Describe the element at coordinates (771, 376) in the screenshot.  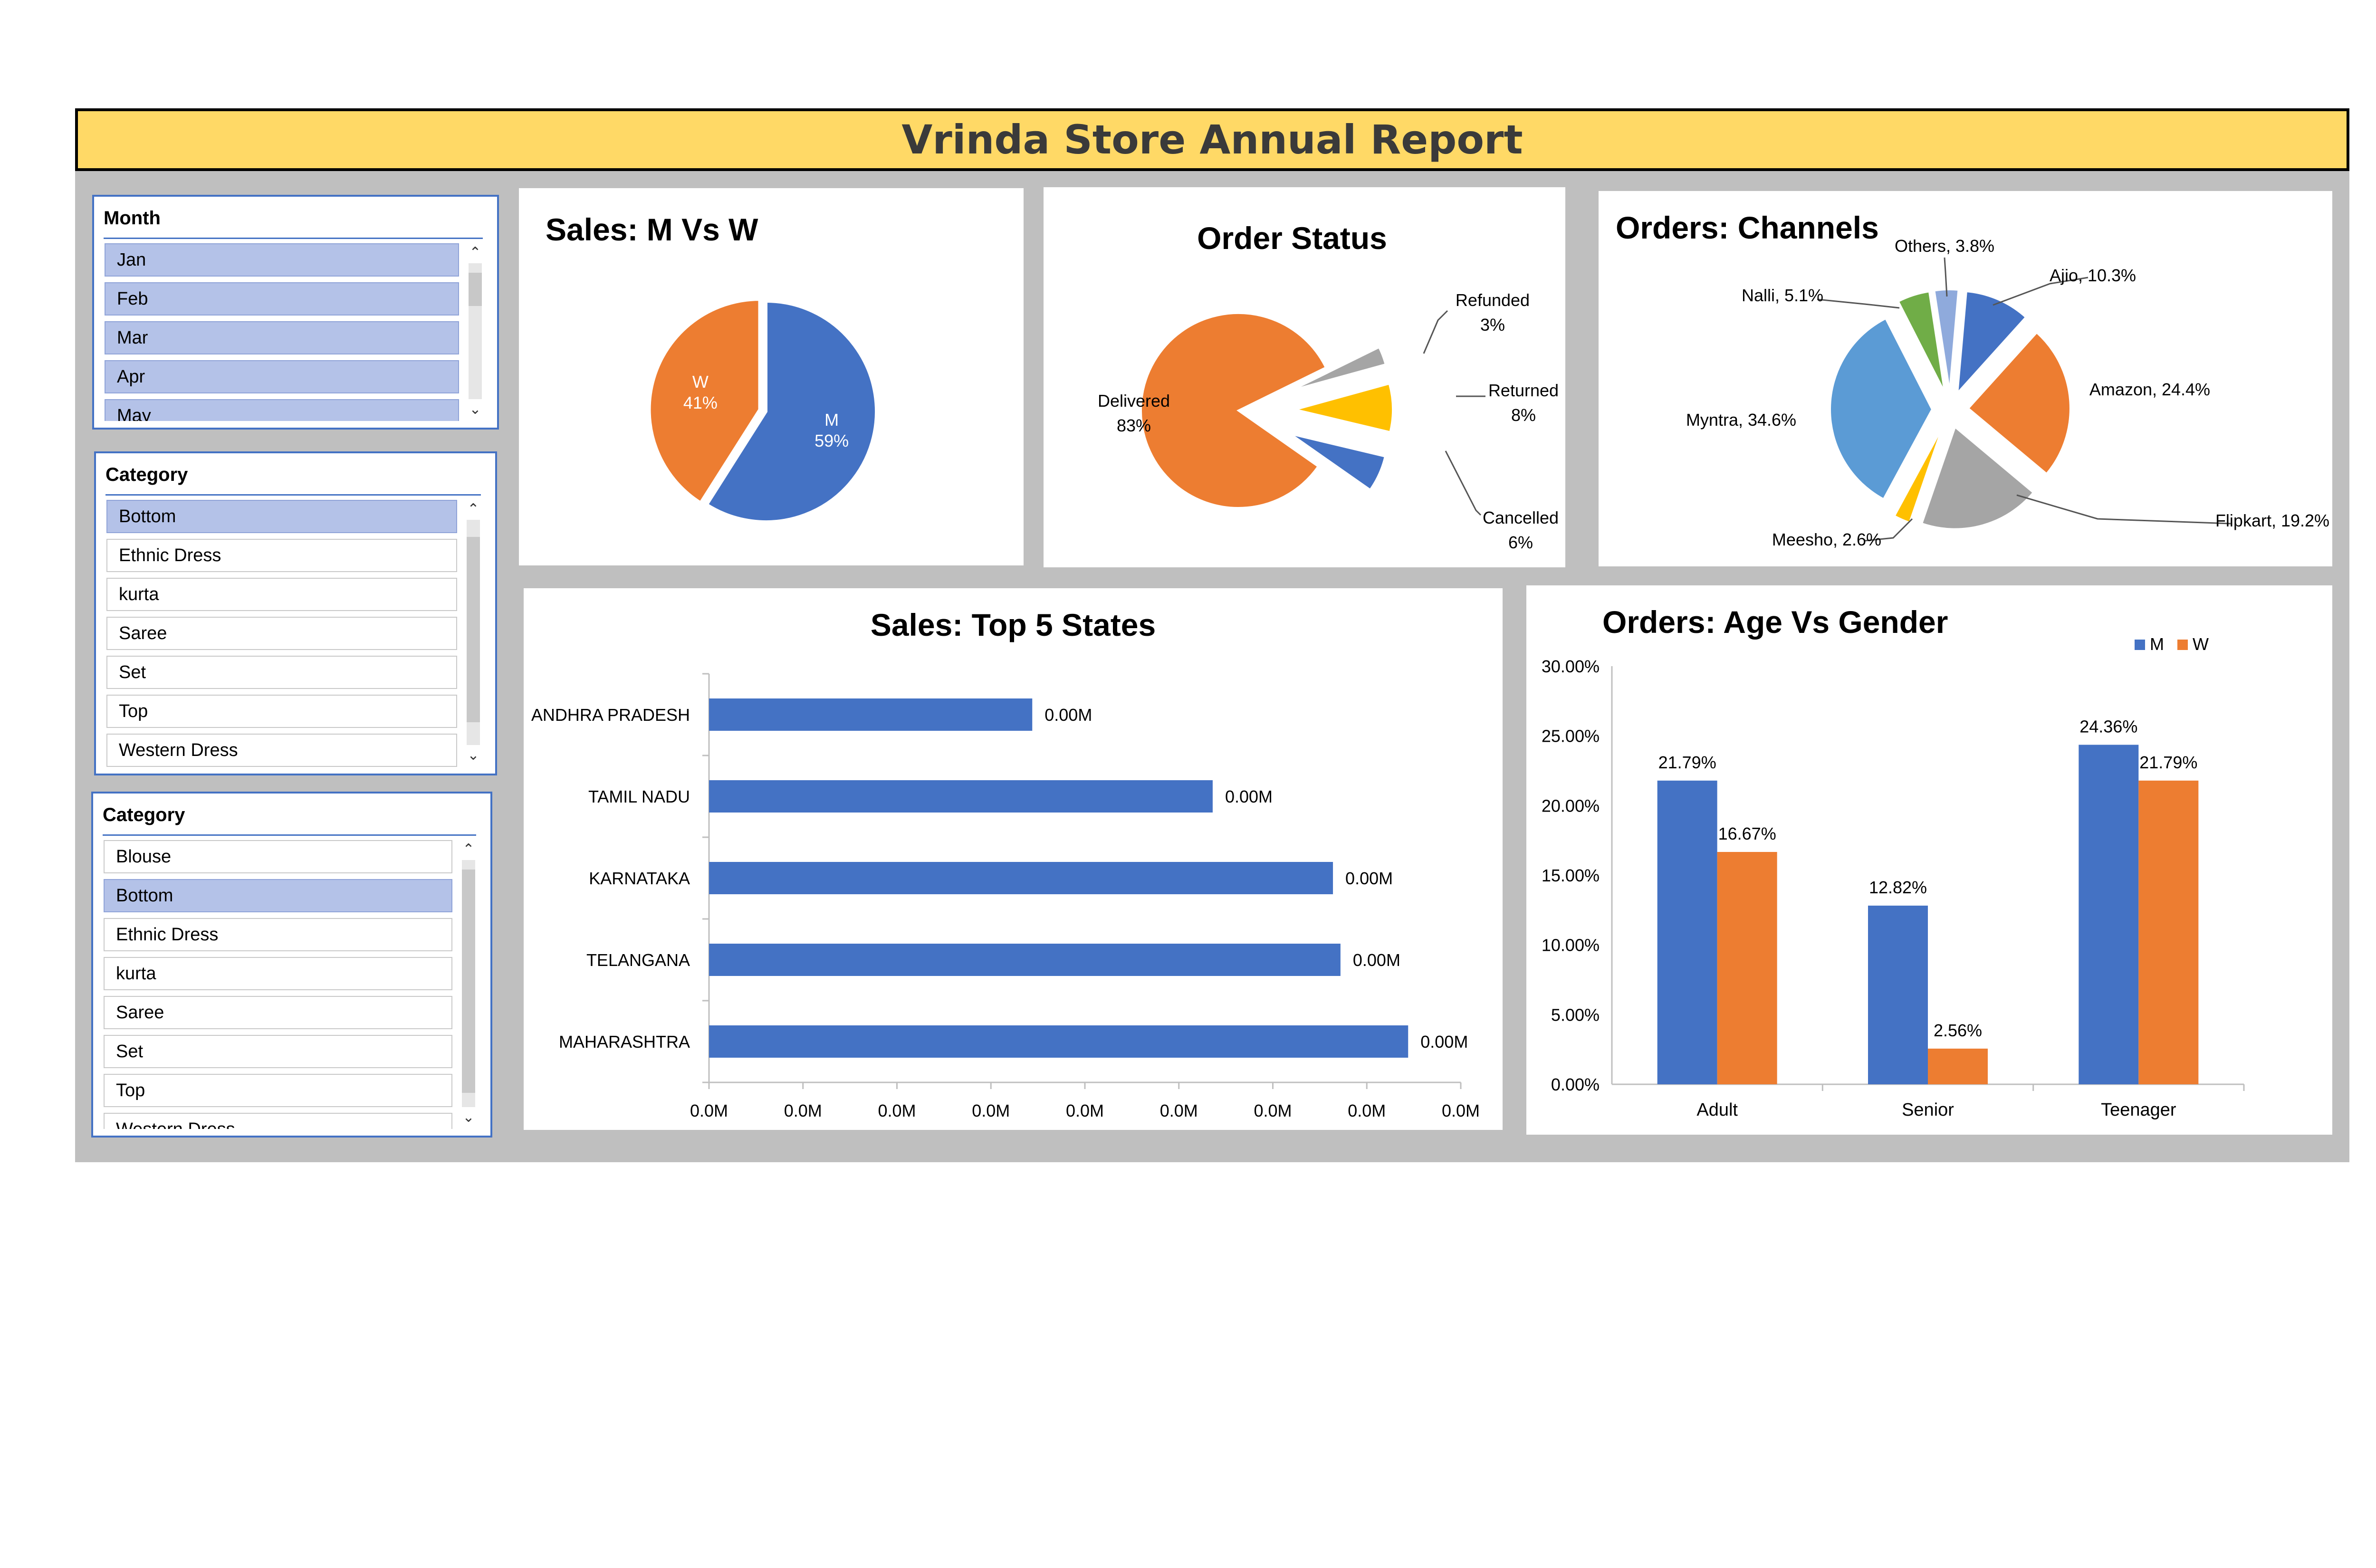
I see `sales-mw-chart-panel: Sales: M Vs W M 59% W 41%` at that location.